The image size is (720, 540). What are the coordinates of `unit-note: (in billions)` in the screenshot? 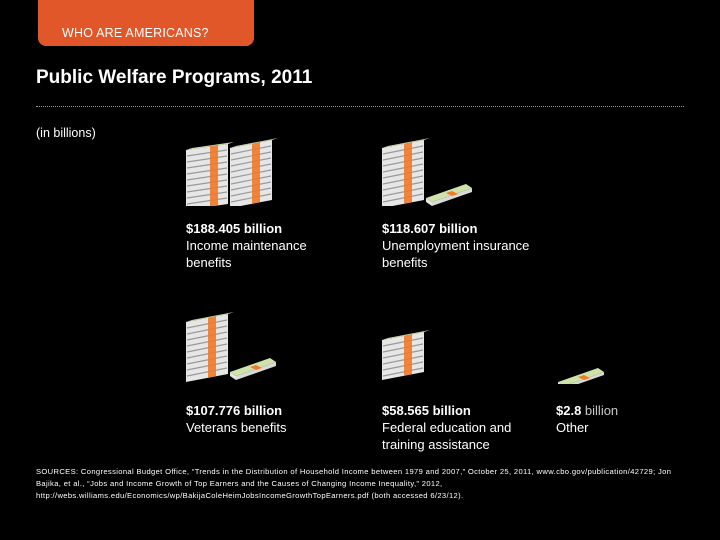 It's located at (66, 133).